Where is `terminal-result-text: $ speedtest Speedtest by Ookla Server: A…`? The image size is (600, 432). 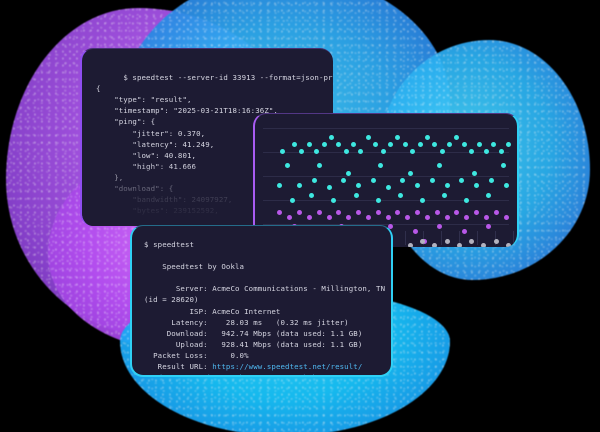 terminal-result-text: $ speedtest Speedtest by Ookla Server: A… is located at coordinates (261, 300).